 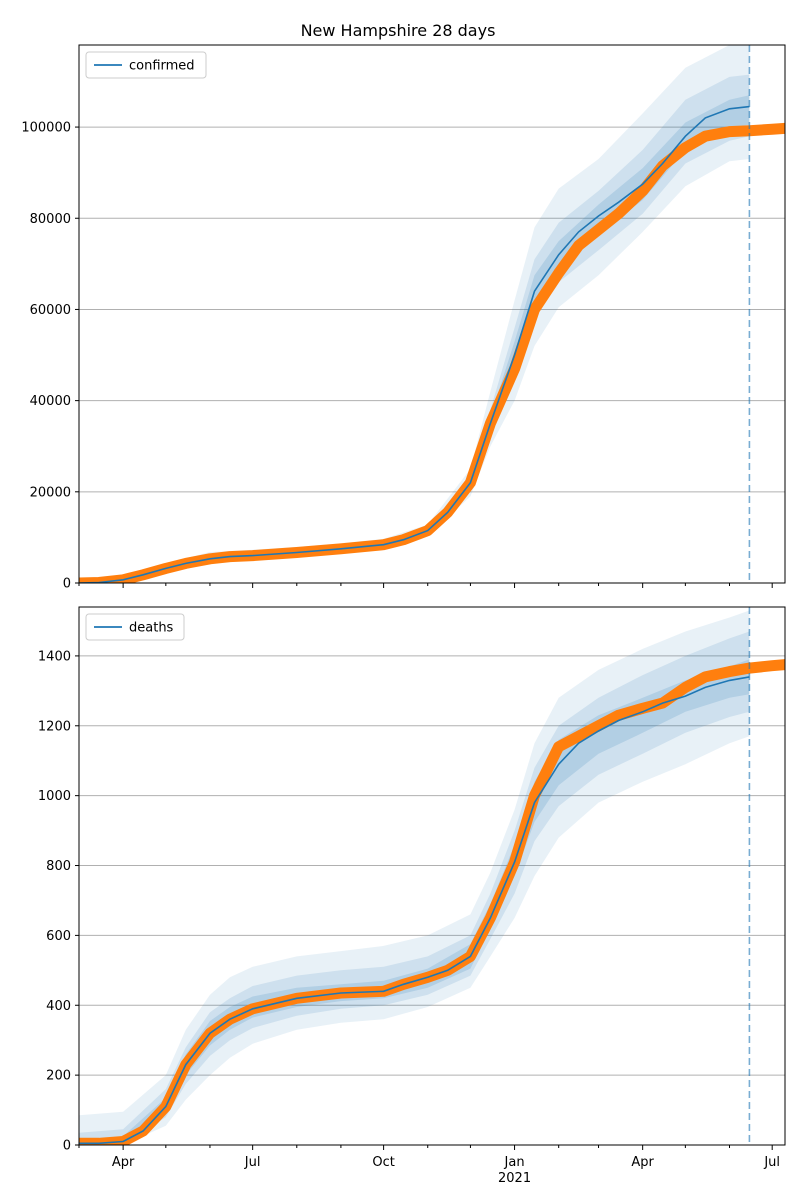 What do you see at coordinates (58, 866) in the screenshot?
I see `deaths-ytick-label: 800` at bounding box center [58, 866].